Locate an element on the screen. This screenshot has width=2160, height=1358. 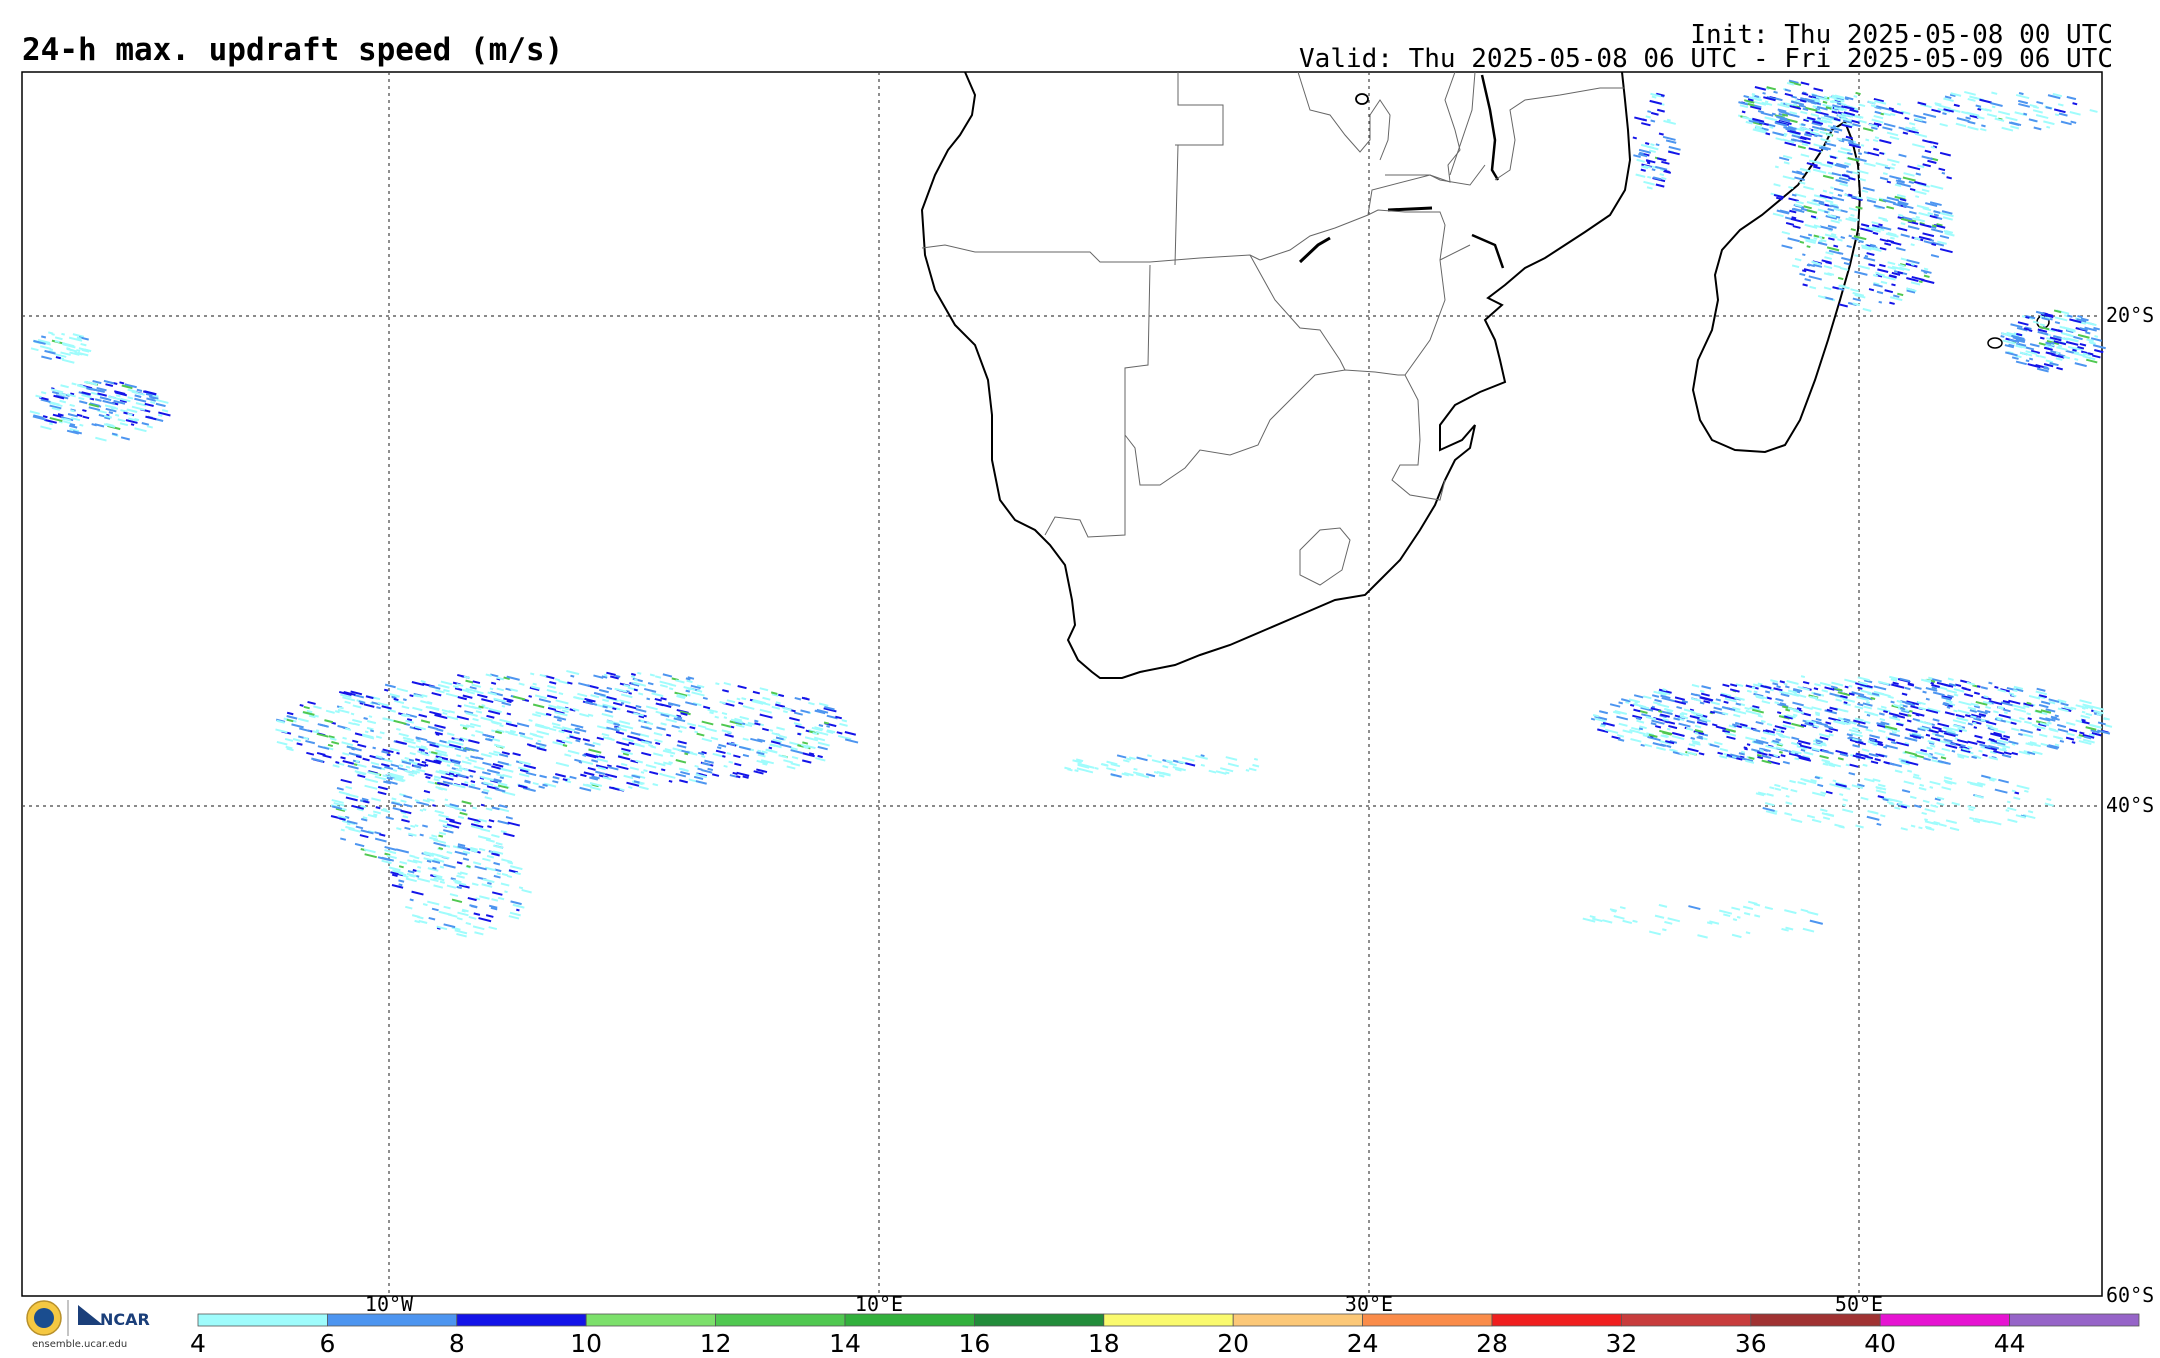
colorbar-tick-label: 12 is located at coordinates (715, 1343).